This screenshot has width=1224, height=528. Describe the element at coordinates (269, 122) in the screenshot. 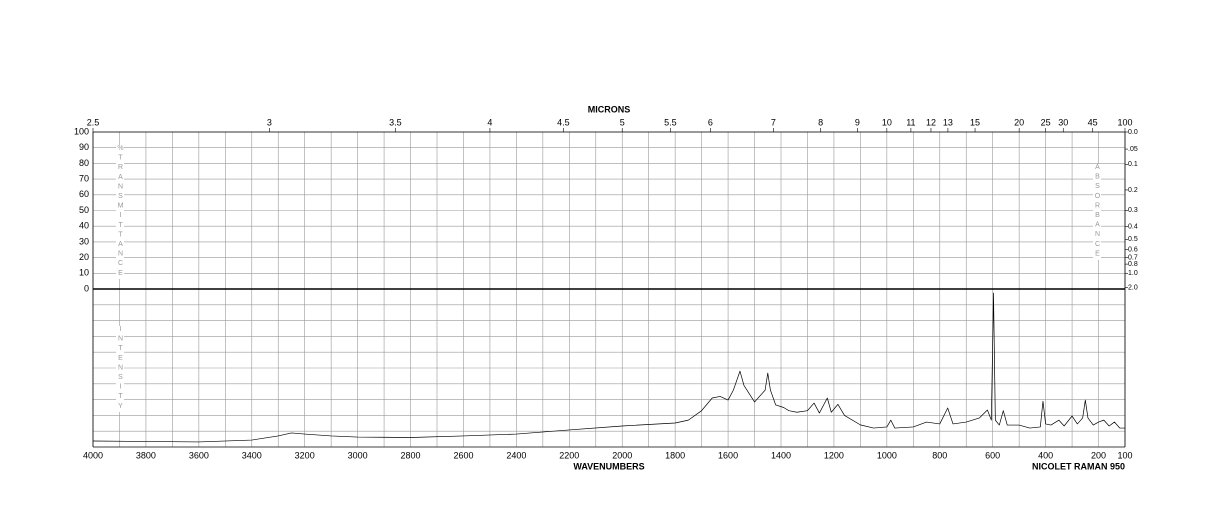

I see `micron-tick-label: 3` at that location.